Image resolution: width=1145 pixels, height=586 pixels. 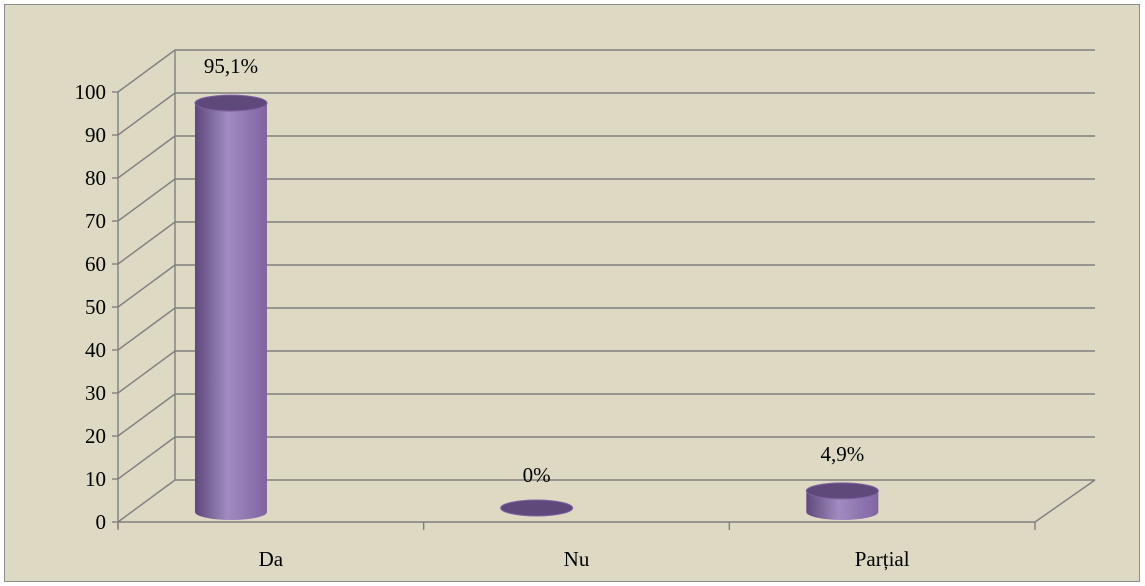 What do you see at coordinates (95, 307) in the screenshot?
I see `y-tick-label: 50` at bounding box center [95, 307].